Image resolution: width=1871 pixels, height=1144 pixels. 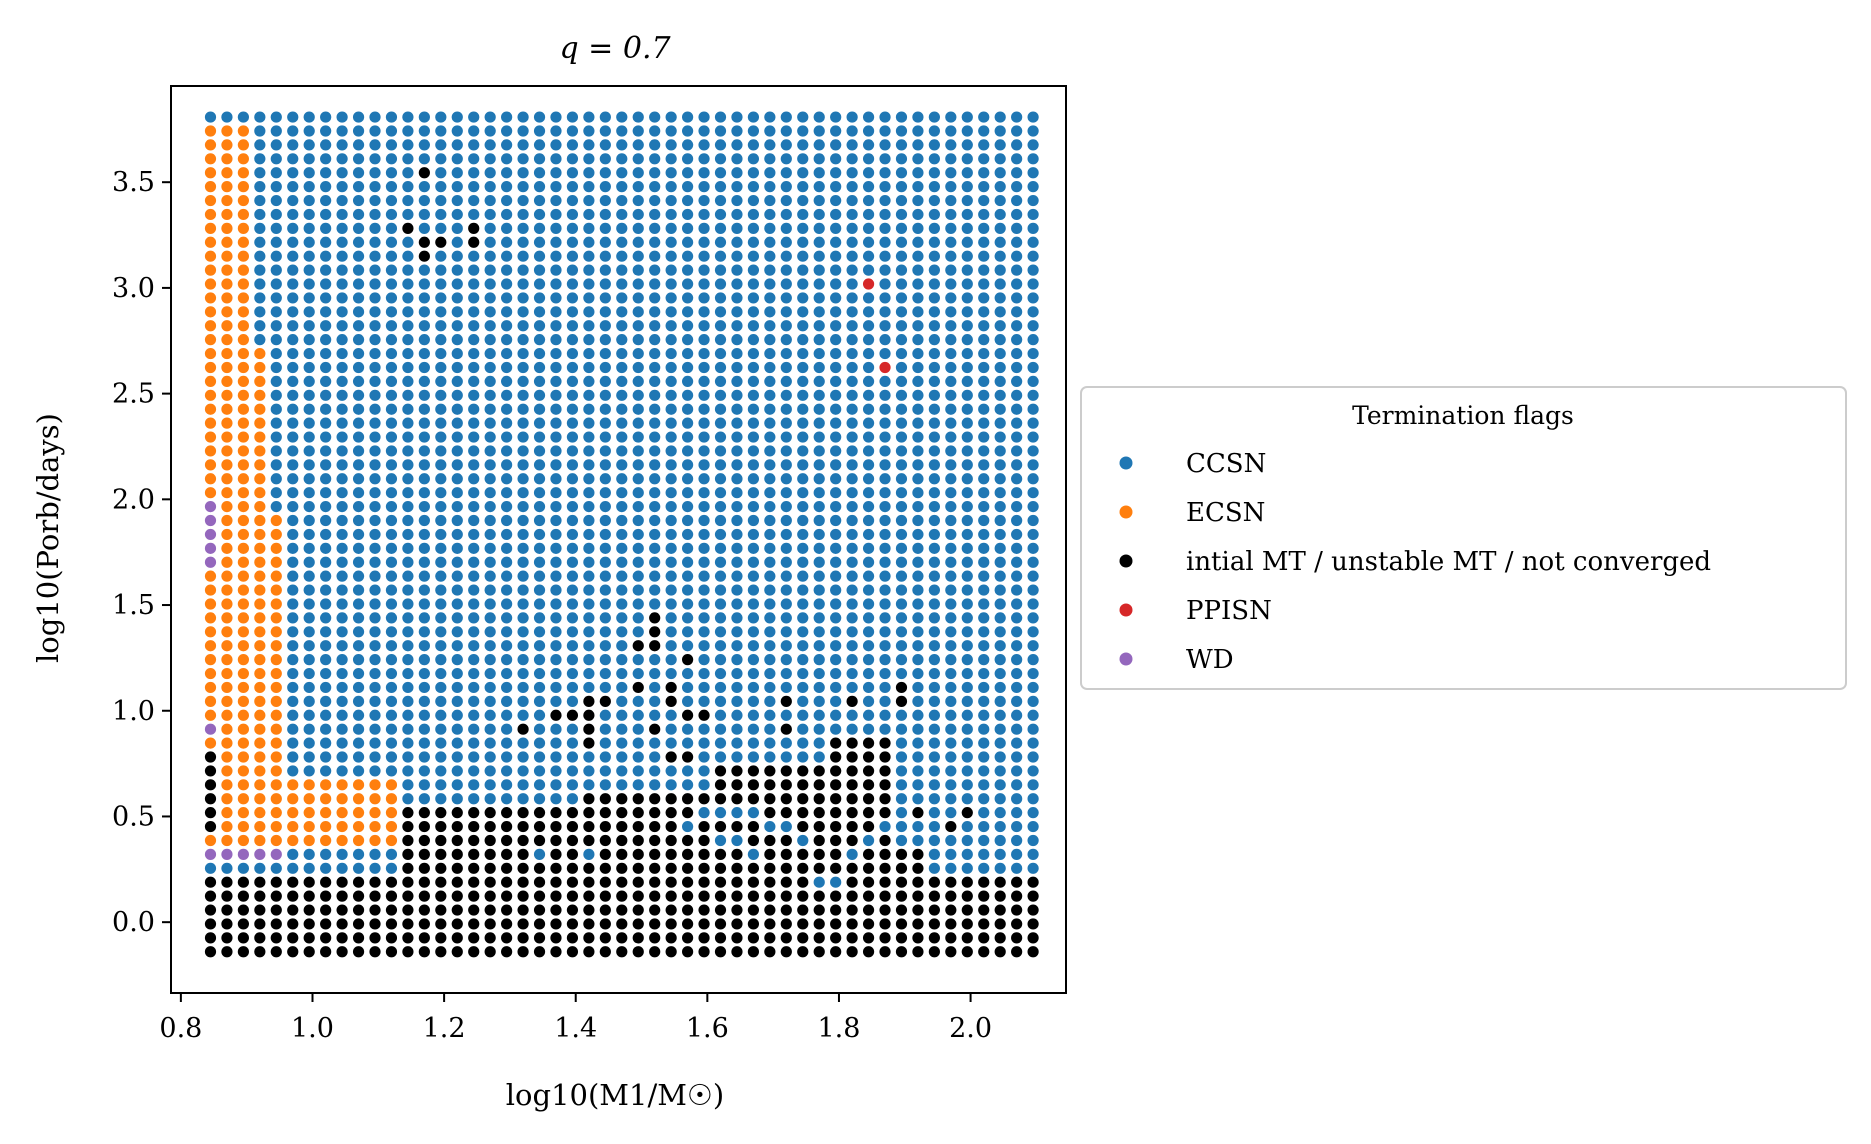 I want to click on y-tick-label: 1.0, so click(x=133, y=711).